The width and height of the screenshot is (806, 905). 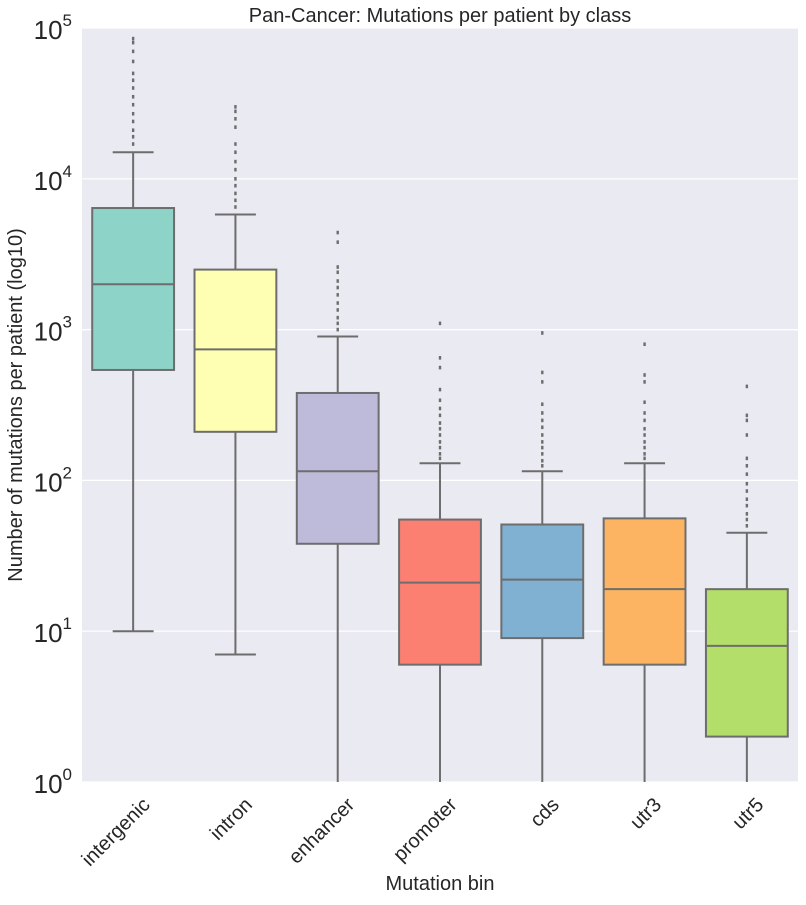 I want to click on x-tick-label: utr5, so click(x=748, y=814).